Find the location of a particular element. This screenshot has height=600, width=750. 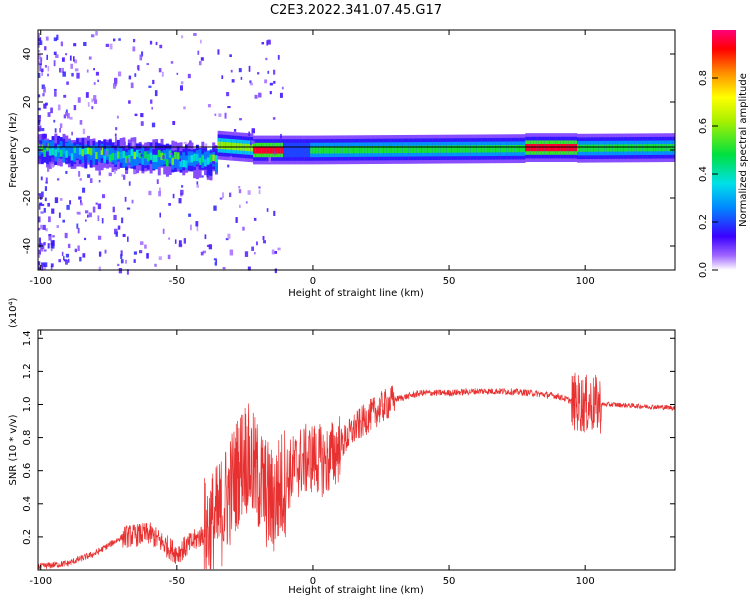

y-tick-label: 0 is located at coordinates (27, 150).